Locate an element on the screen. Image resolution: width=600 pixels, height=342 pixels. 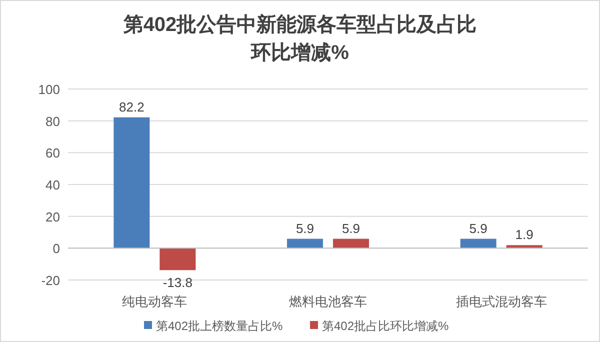
y-tick-label: 60 is located at coordinates (53, 153).